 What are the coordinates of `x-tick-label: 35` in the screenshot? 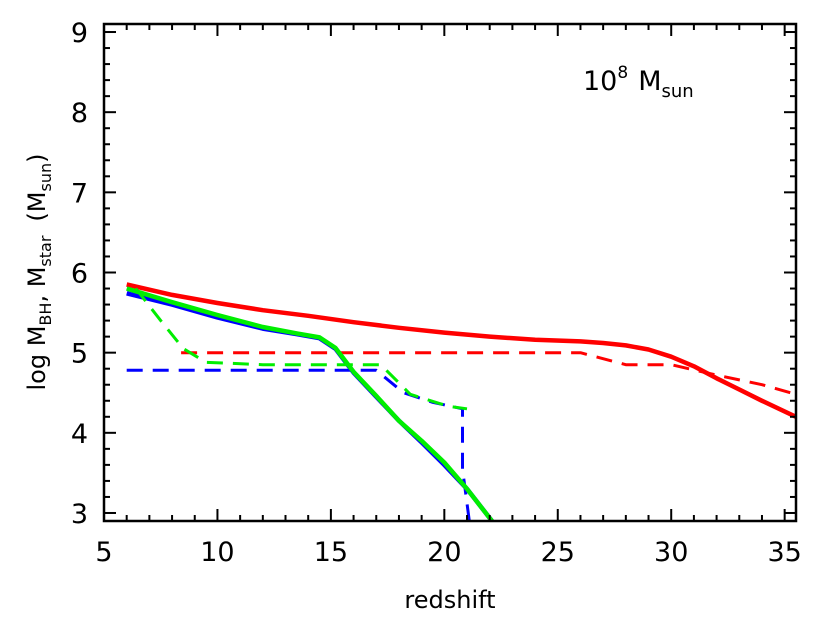 It's located at (784, 552).